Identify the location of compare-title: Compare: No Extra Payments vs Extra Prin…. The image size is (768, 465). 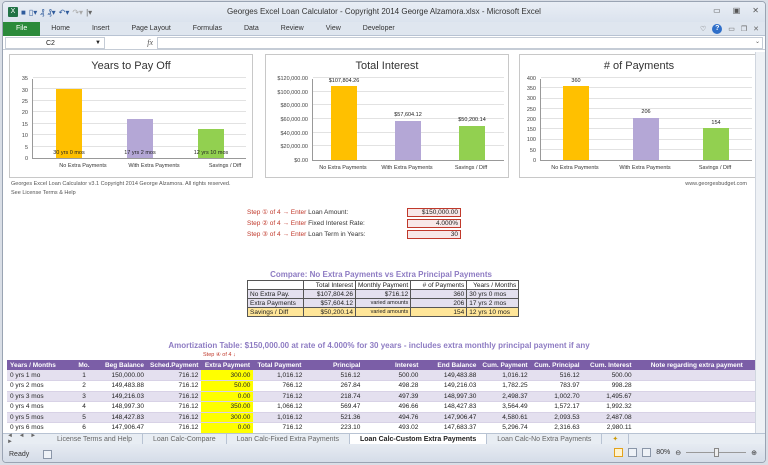
(381, 274).